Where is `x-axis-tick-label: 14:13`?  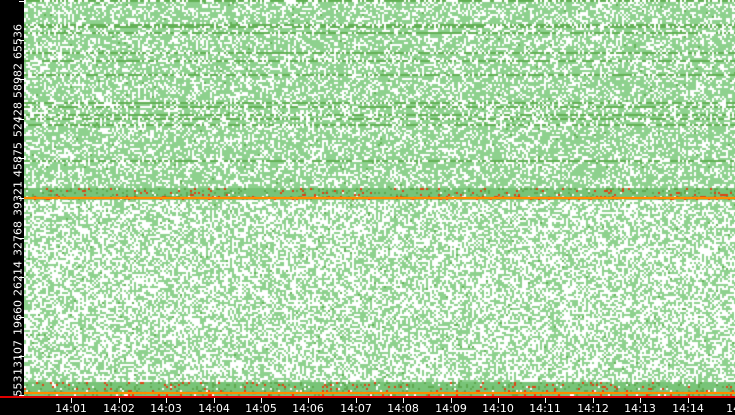
x-axis-tick-label: 14:13 is located at coordinates (640, 408).